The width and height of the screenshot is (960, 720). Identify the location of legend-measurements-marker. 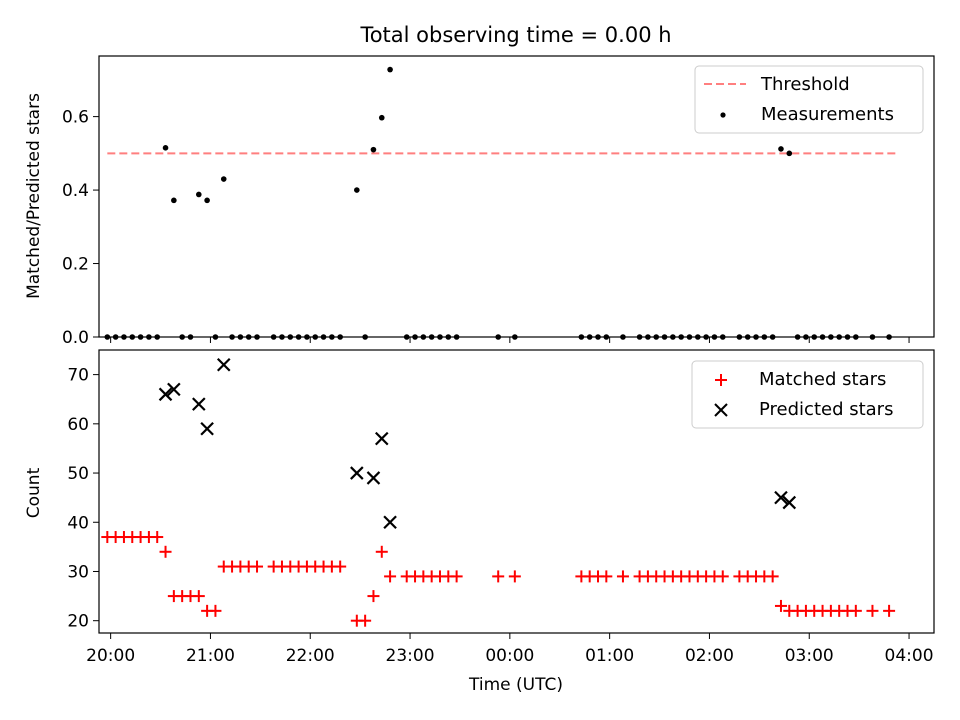
(723, 115).